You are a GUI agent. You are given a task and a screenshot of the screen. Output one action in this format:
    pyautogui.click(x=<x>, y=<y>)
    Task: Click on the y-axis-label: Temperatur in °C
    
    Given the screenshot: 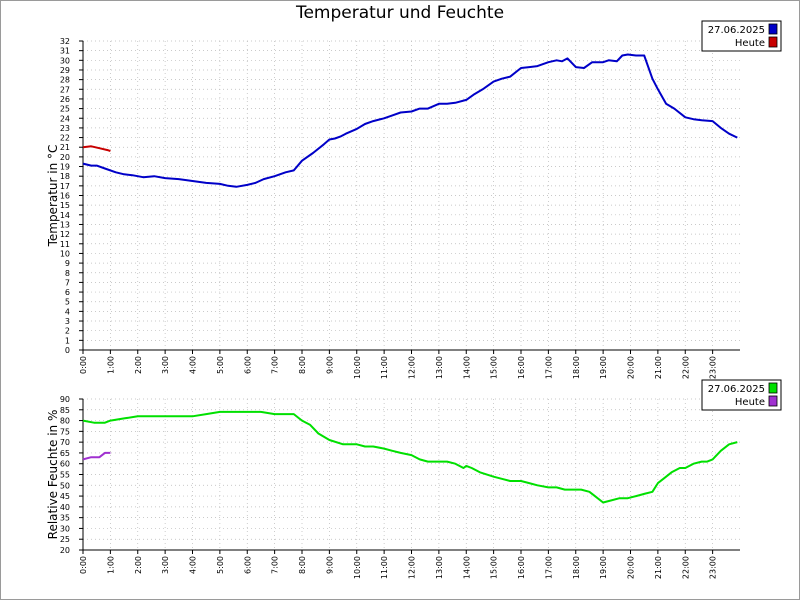 What is the action you would take?
    pyautogui.click(x=53, y=196)
    